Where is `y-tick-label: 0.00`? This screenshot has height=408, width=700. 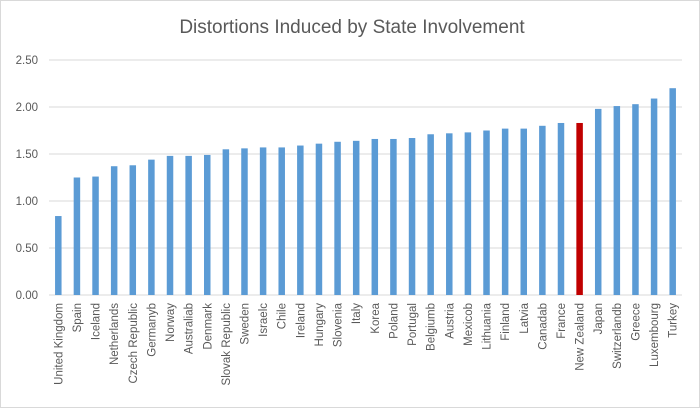 y-tick-label: 0.00 is located at coordinates (27, 296).